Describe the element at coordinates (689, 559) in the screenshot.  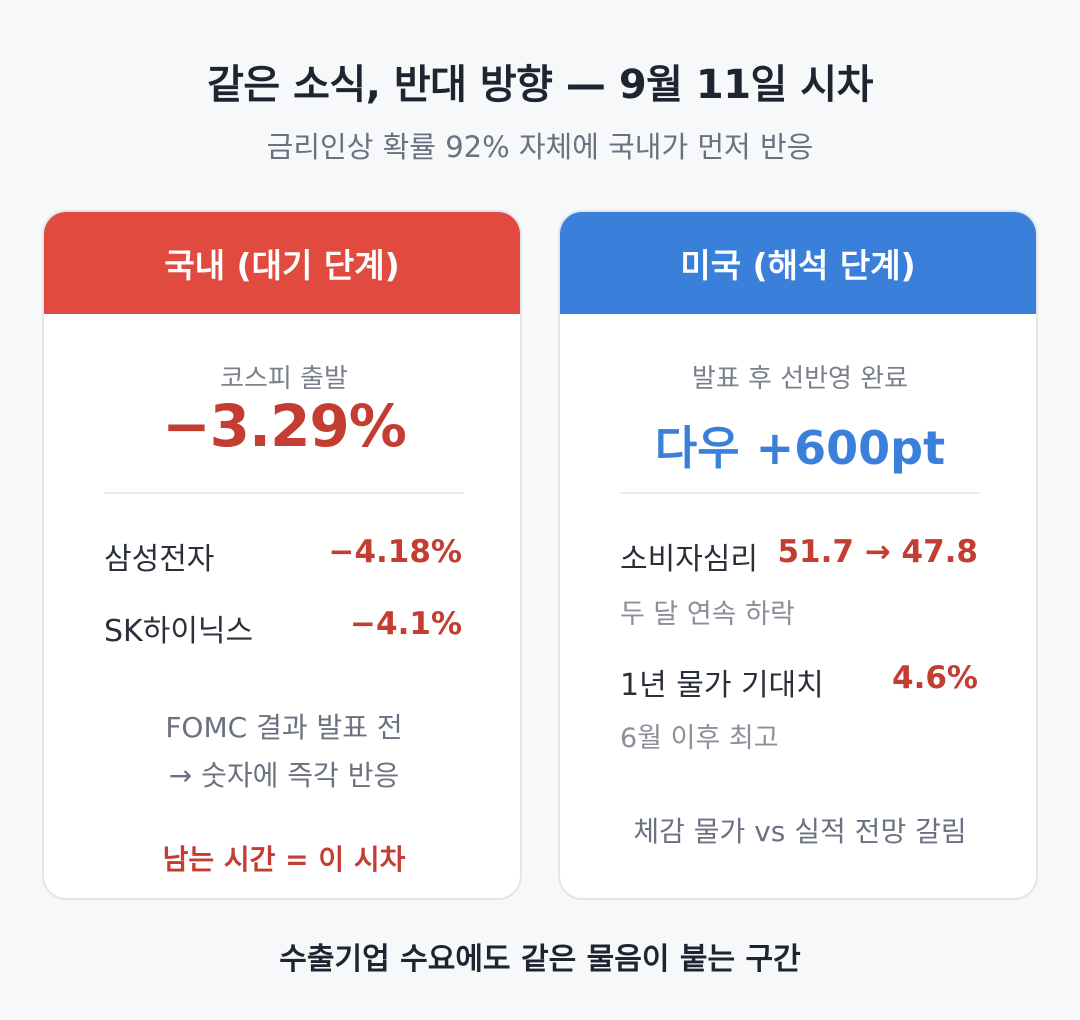
I see `consumer-sentiment-label: 소비자심리` at that location.